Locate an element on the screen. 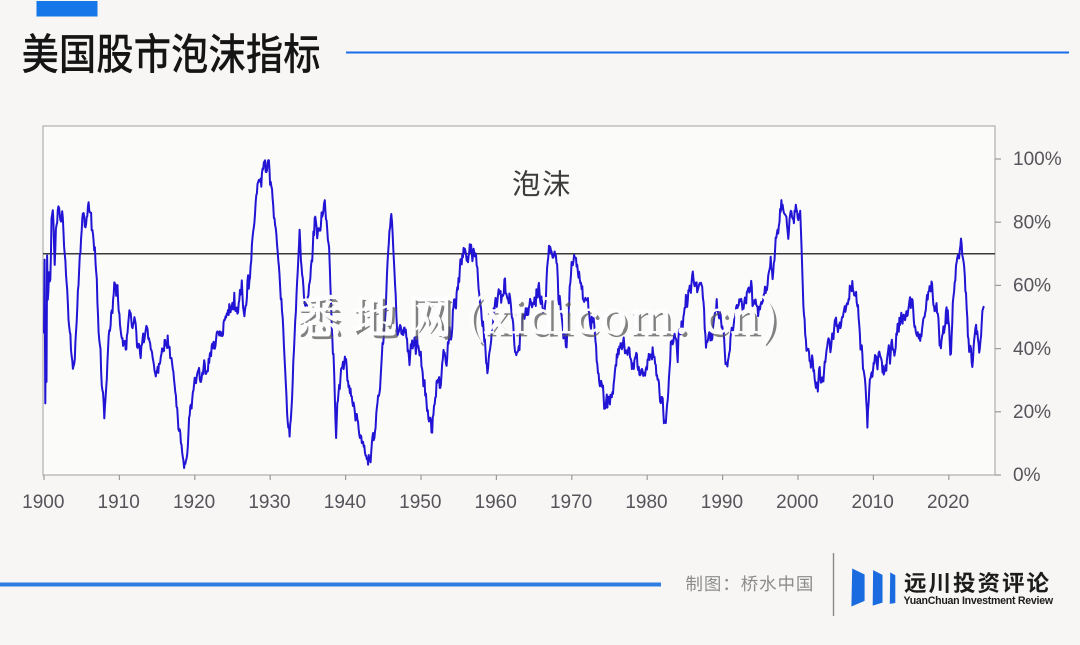 The image size is (1080, 645). svg-text: 1940 is located at coordinates (345, 502).